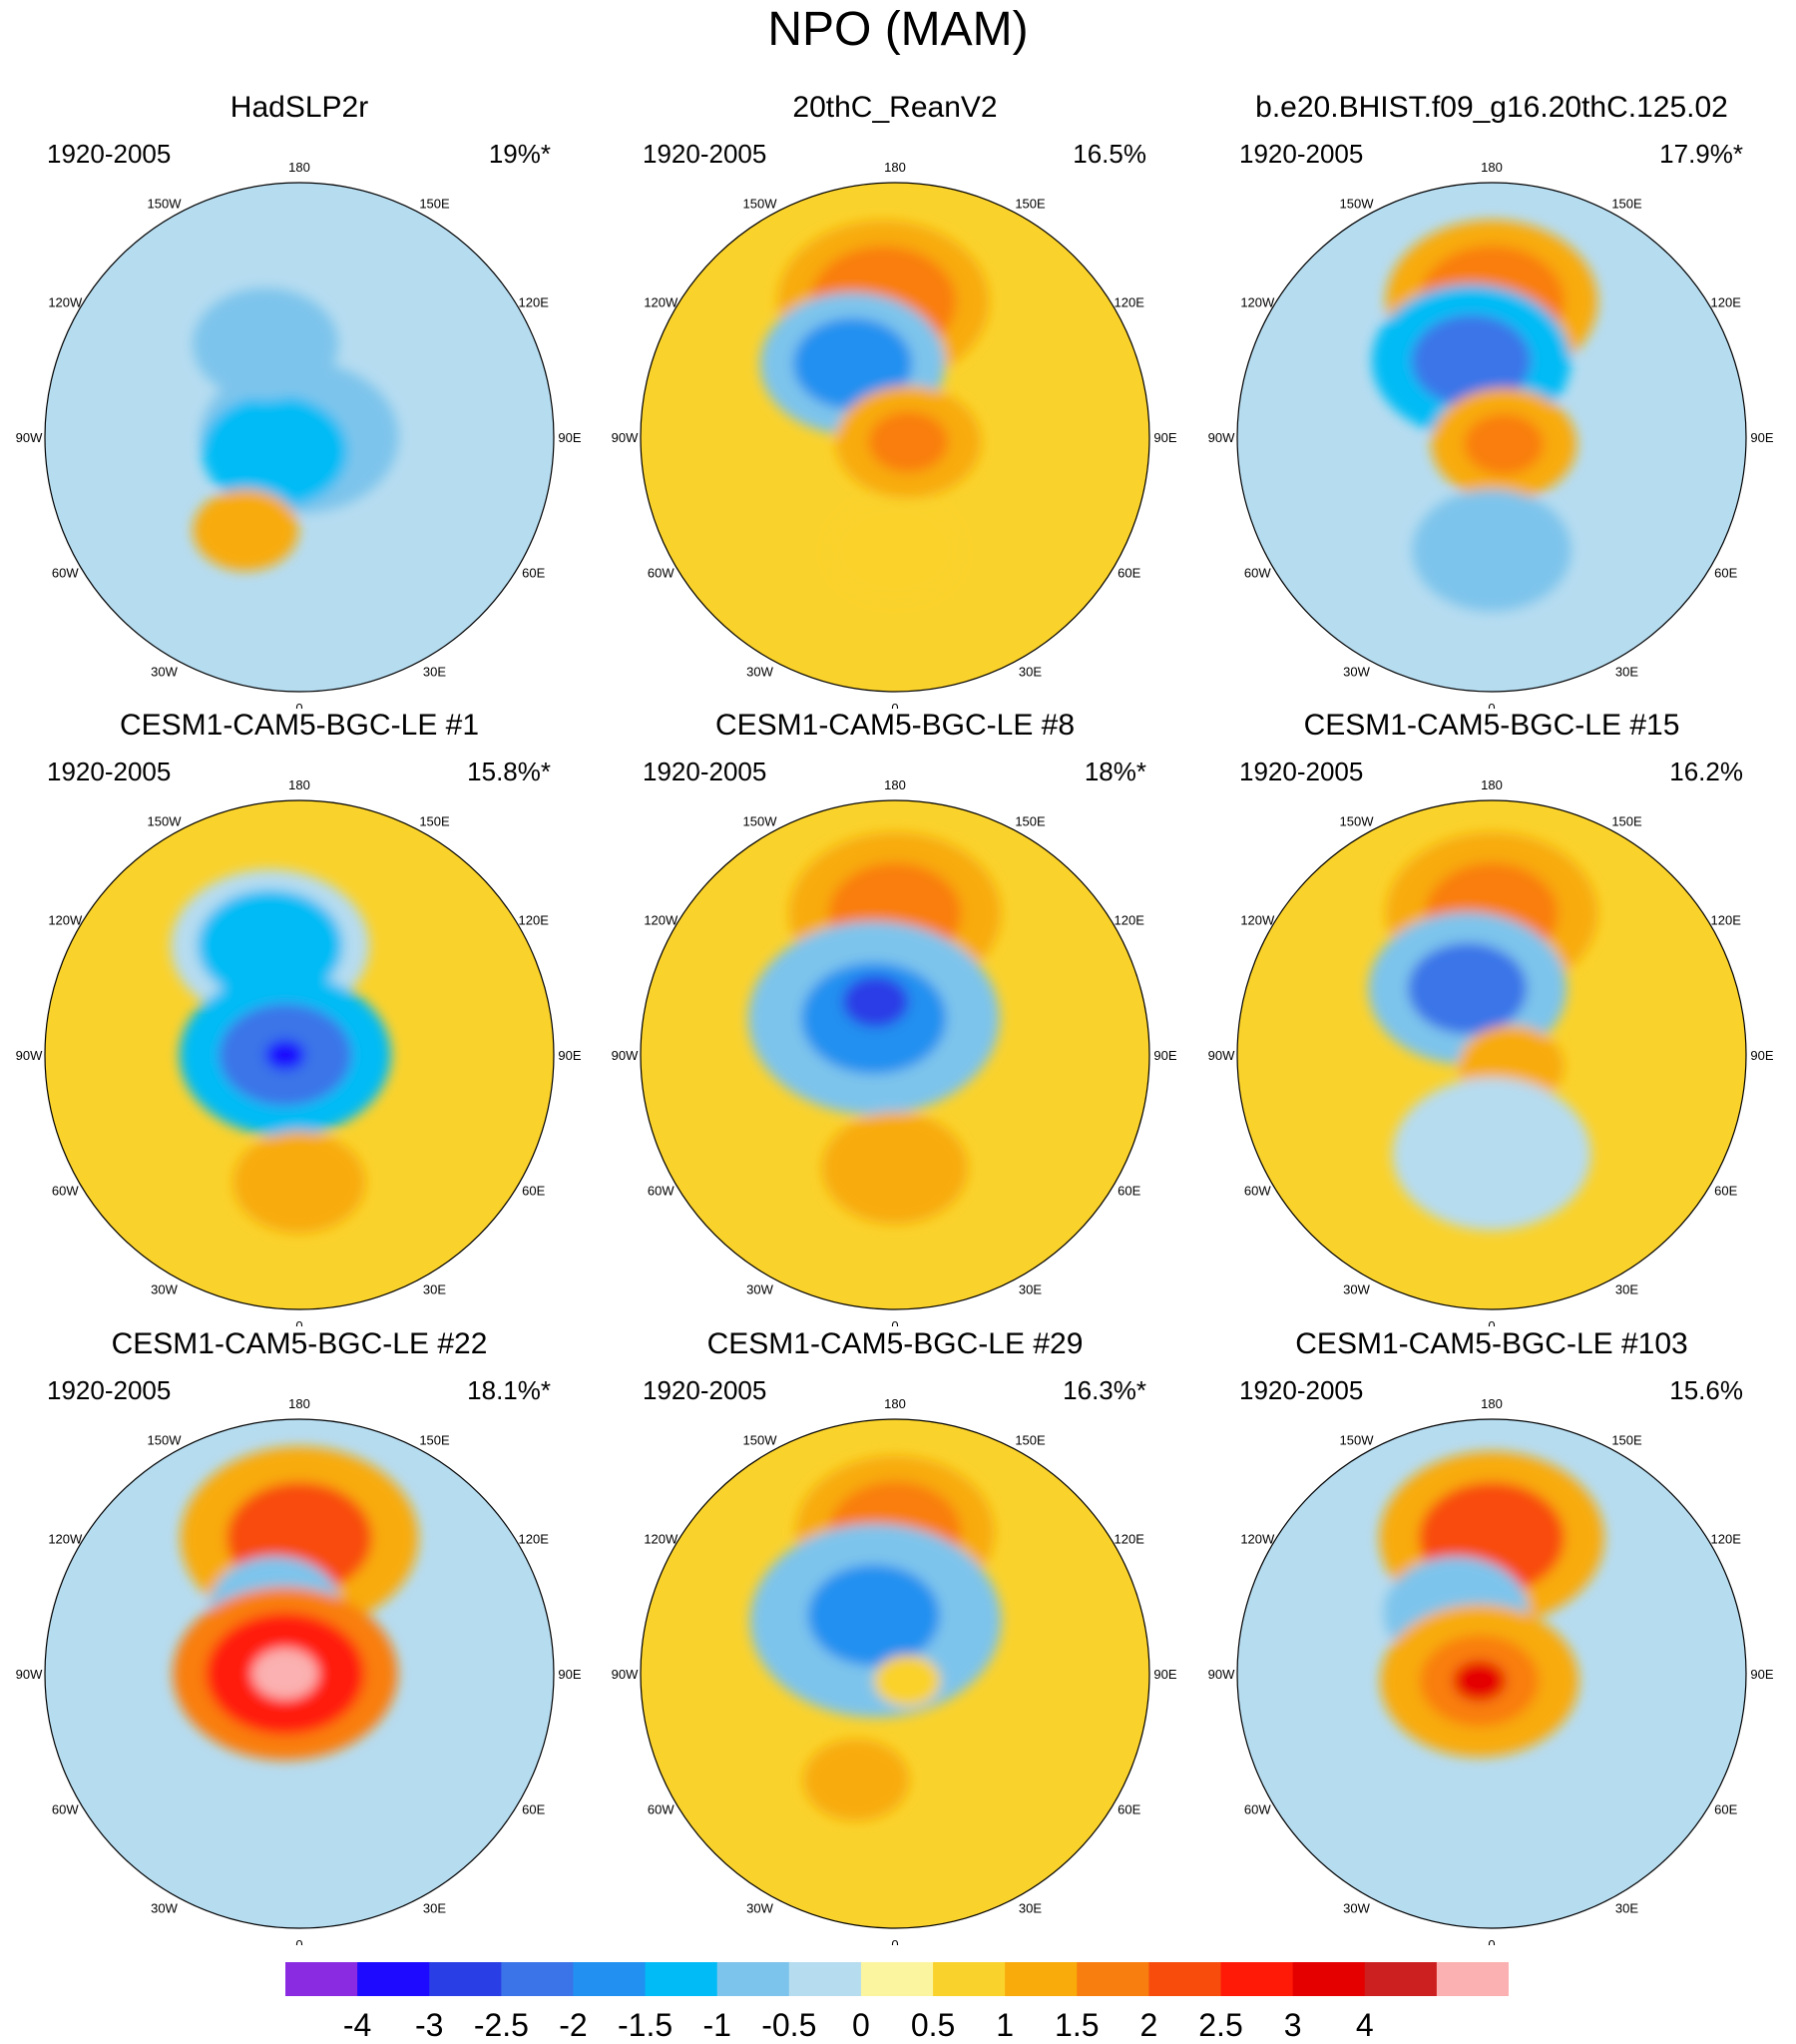 This screenshot has height=2044, width=1796. Describe the element at coordinates (299, 725) in the screenshot. I see `panel-title: CESM1-CAM5-BGC-LE #1` at that location.